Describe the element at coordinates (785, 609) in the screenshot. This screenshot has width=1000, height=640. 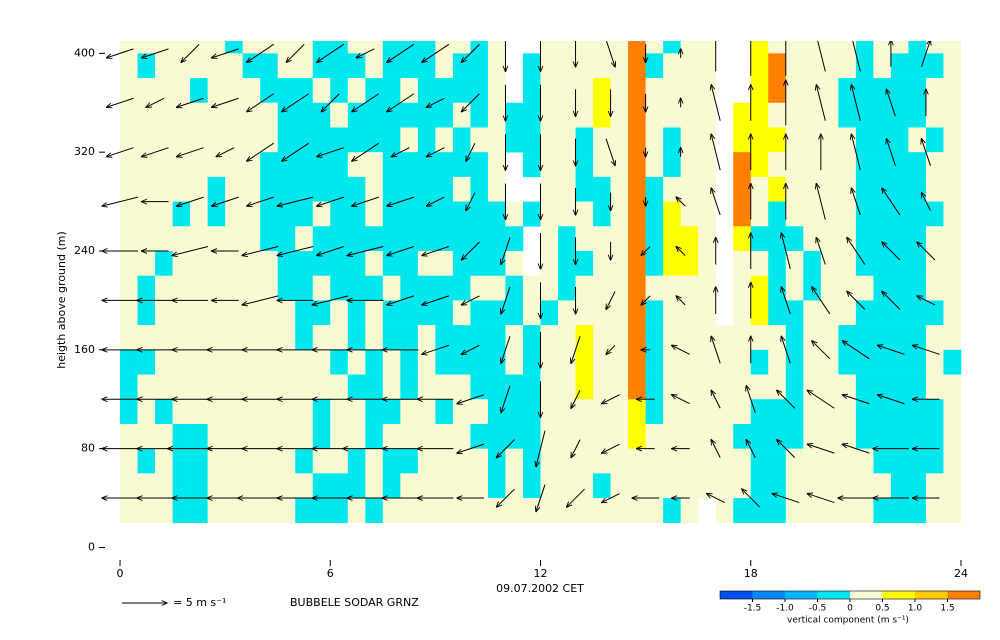
I see `colorbar-tick-label: -1.0` at that location.